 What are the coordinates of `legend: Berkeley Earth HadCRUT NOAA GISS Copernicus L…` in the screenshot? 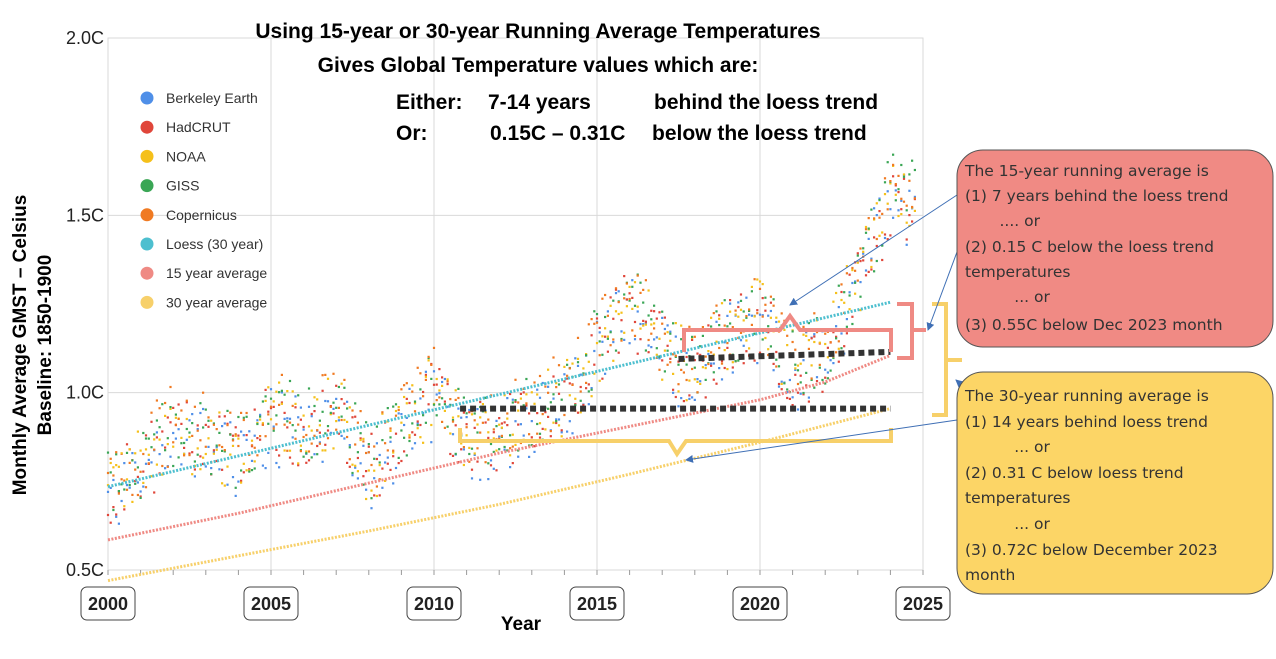 It's located at (203, 200).